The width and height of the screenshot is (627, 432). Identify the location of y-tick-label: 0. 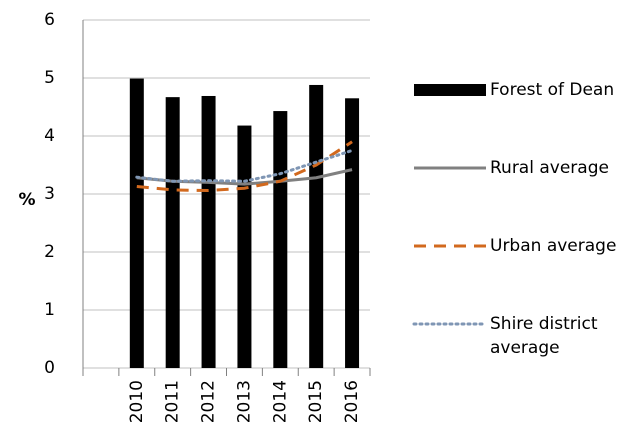
(49, 368).